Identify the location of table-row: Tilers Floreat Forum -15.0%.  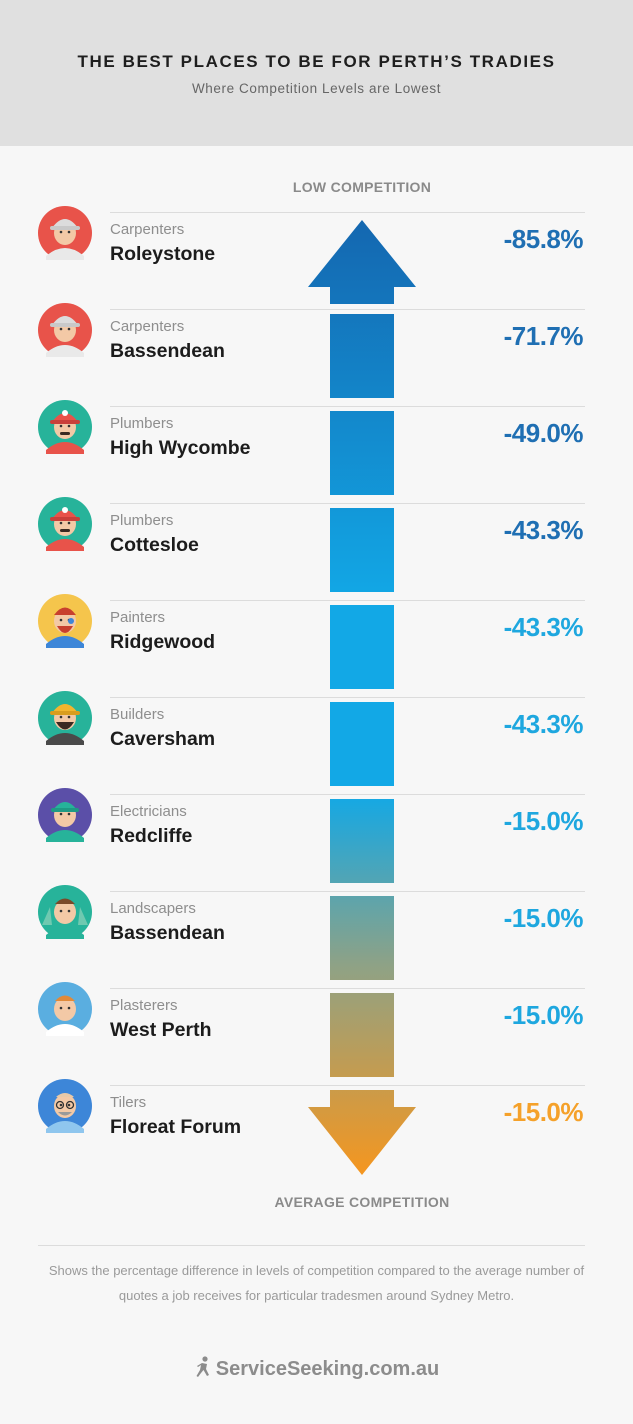
(316, 1130).